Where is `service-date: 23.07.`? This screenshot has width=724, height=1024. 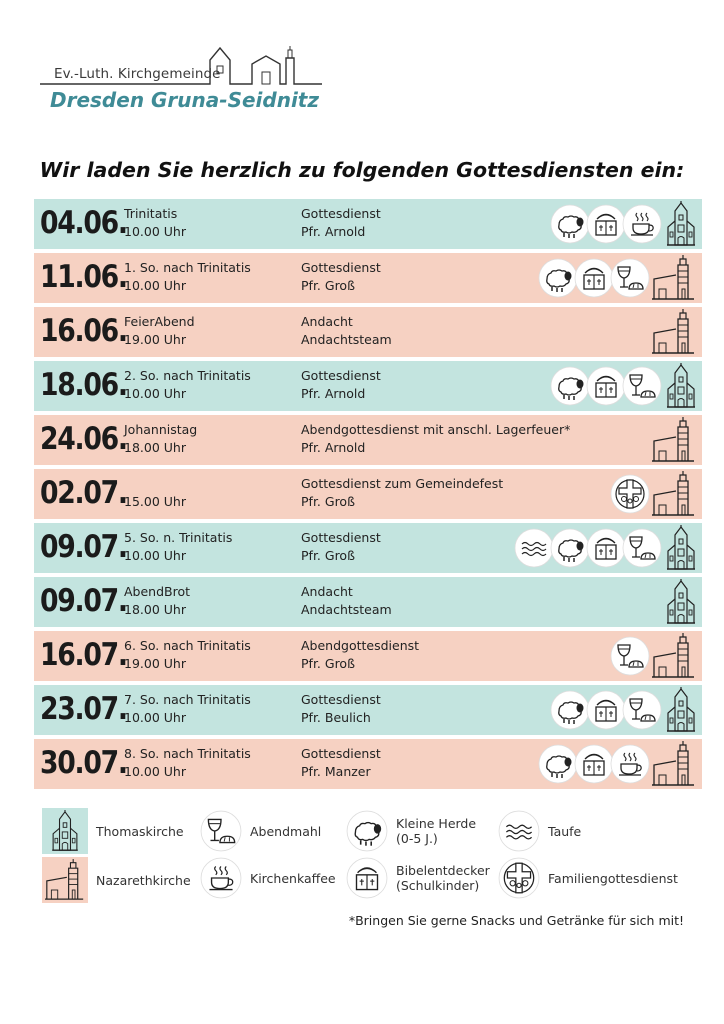
service-date: 23.07. is located at coordinates (84, 709).